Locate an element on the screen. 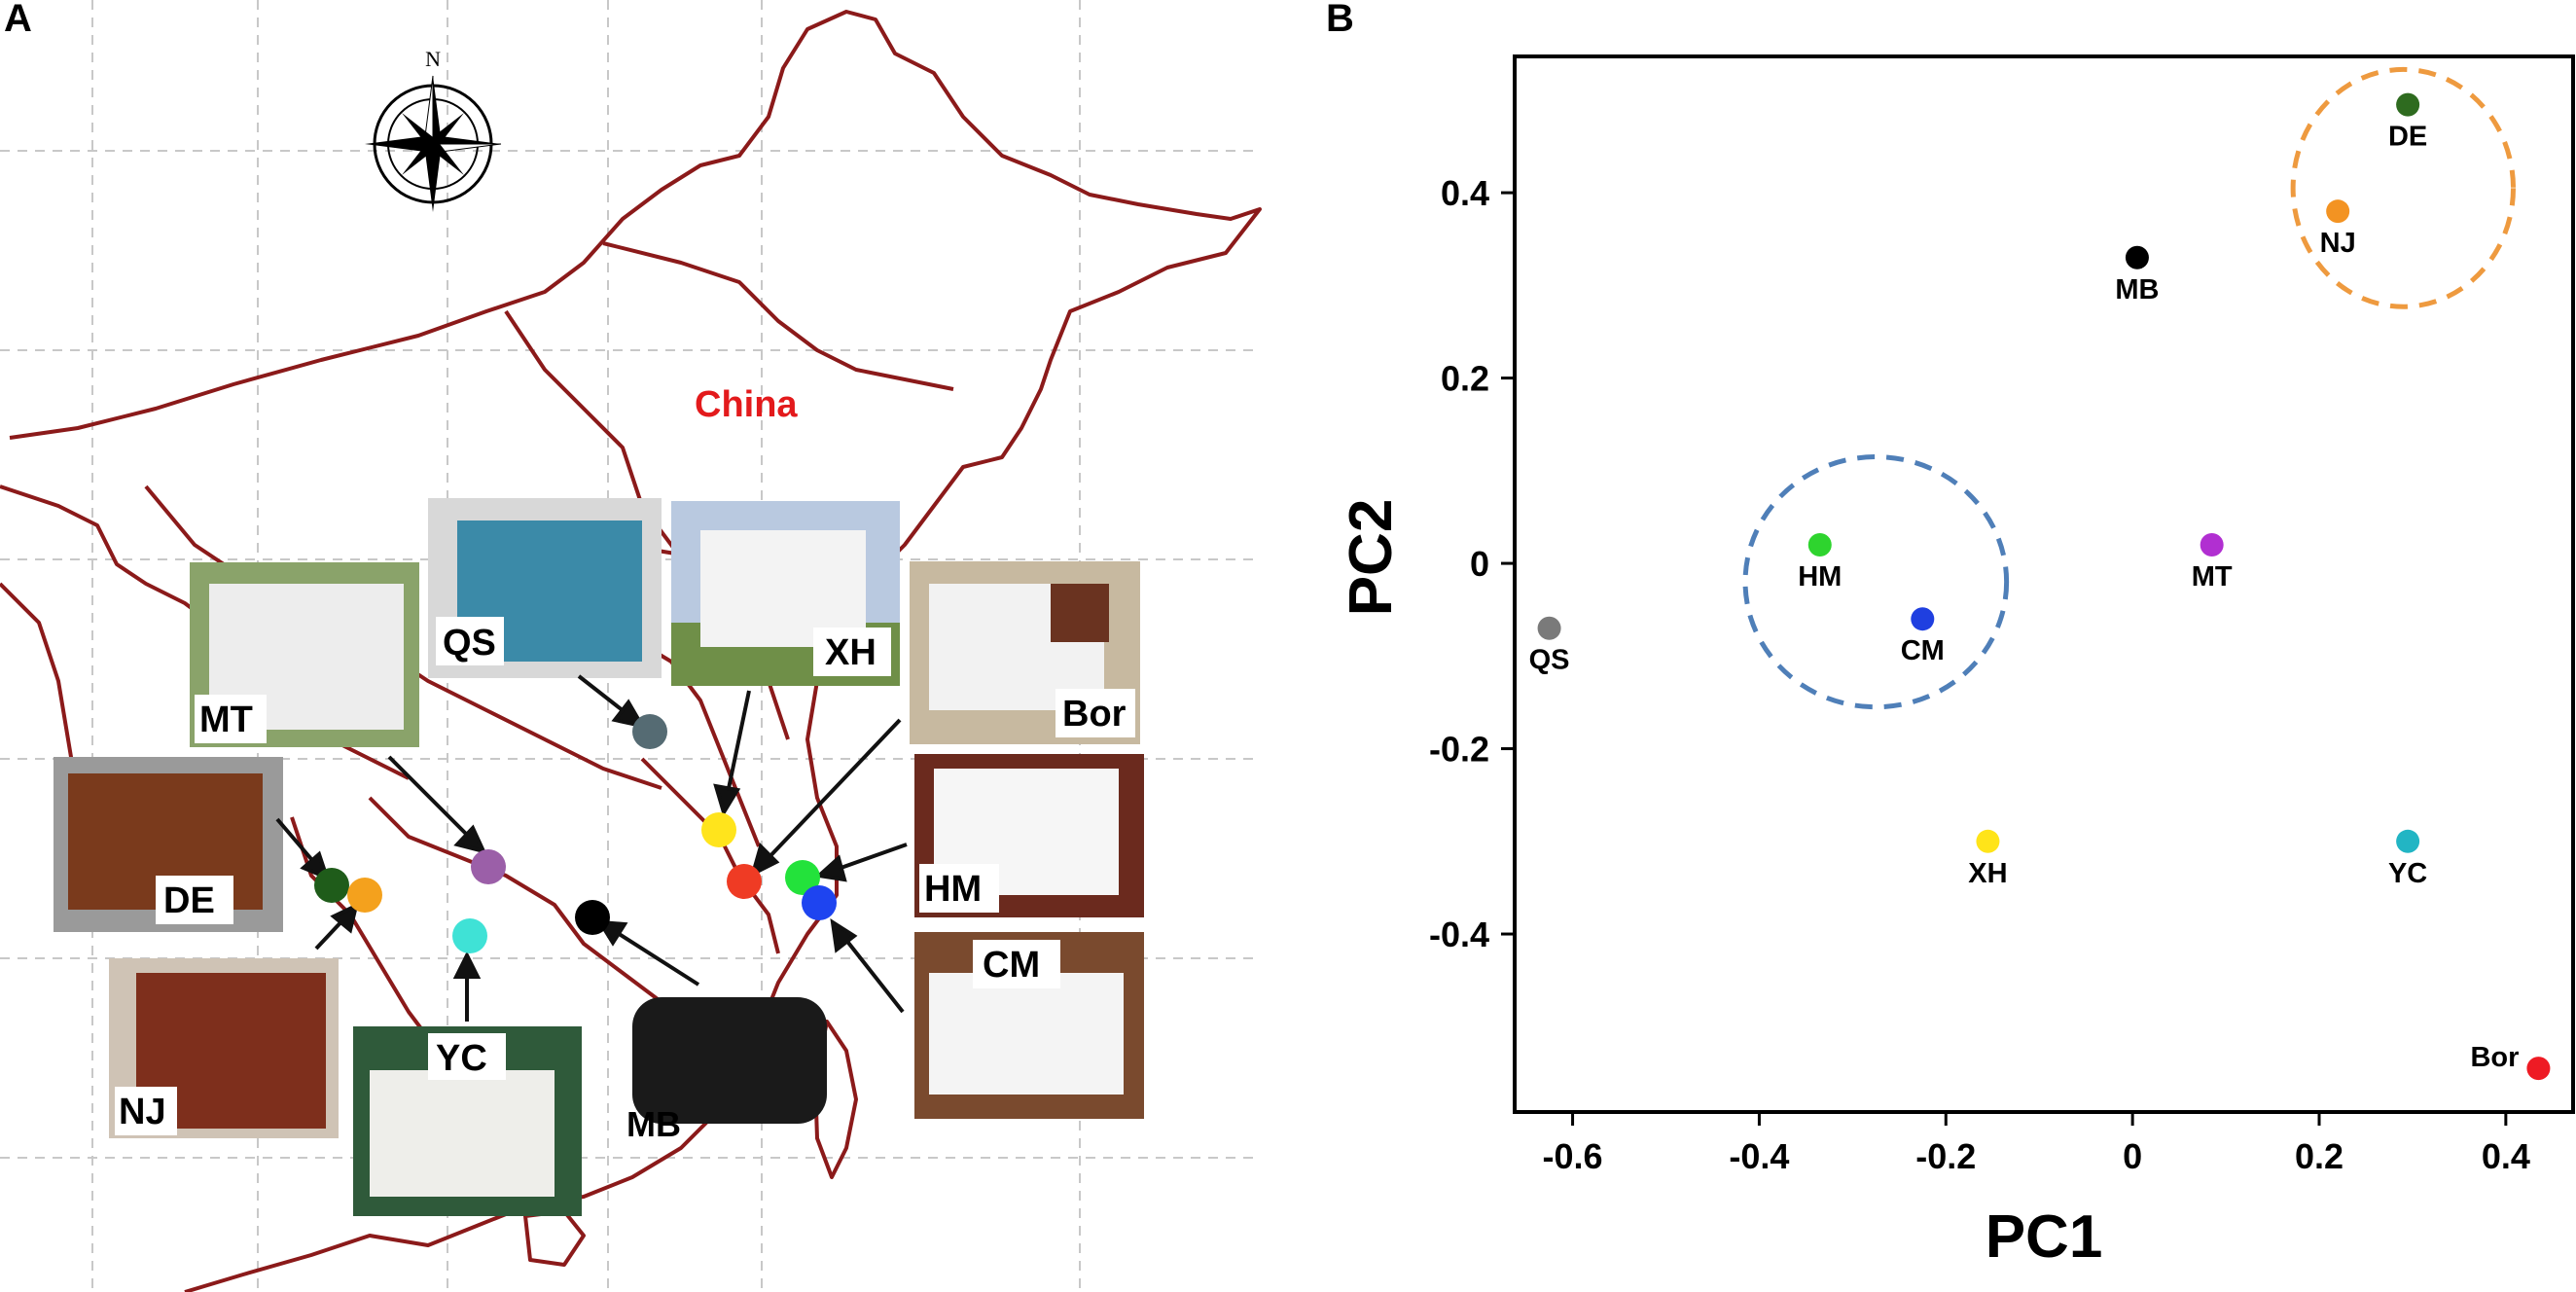 The height and width of the screenshot is (1292, 2576). arrow-de is located at coordinates (297, 843).